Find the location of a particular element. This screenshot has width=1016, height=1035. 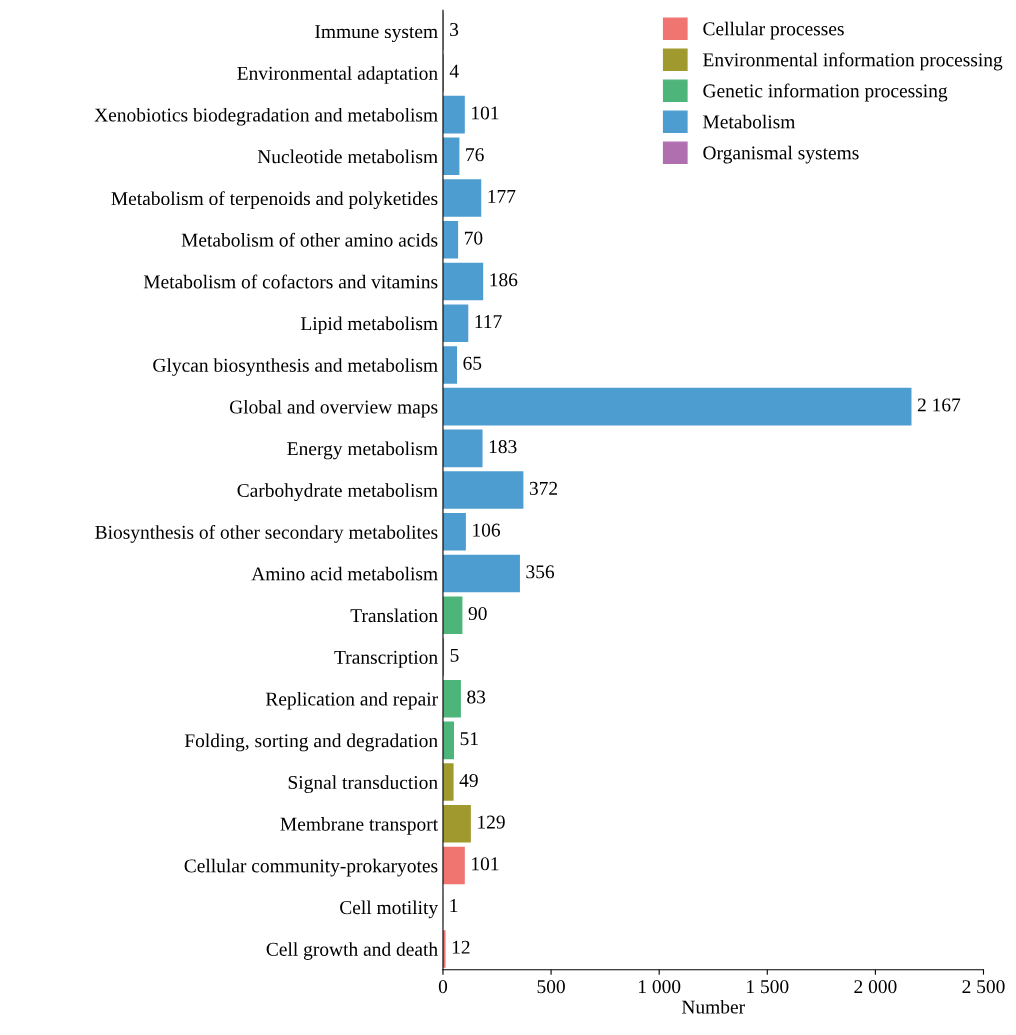

data-label: 4 is located at coordinates (454, 71).